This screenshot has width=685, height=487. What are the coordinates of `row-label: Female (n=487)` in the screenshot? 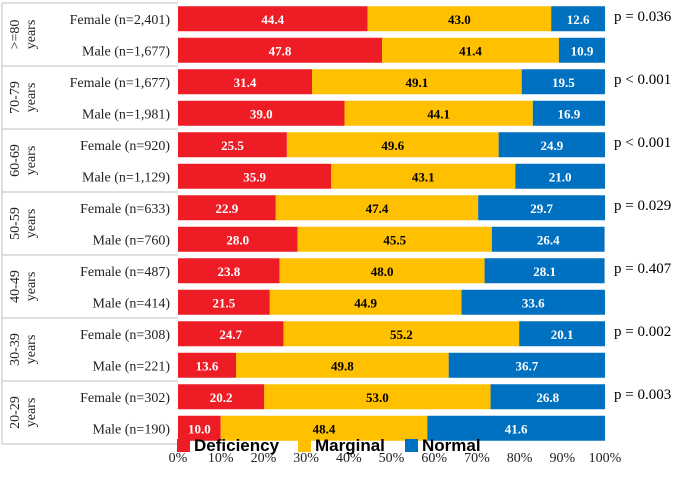 It's located at (125, 272).